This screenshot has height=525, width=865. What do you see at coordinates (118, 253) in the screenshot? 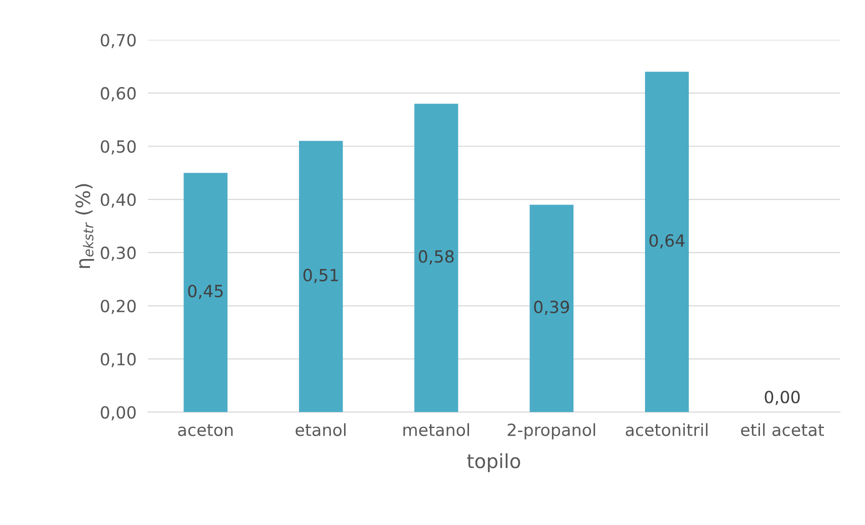
I see `y-tick-label: 0,30` at bounding box center [118, 253].